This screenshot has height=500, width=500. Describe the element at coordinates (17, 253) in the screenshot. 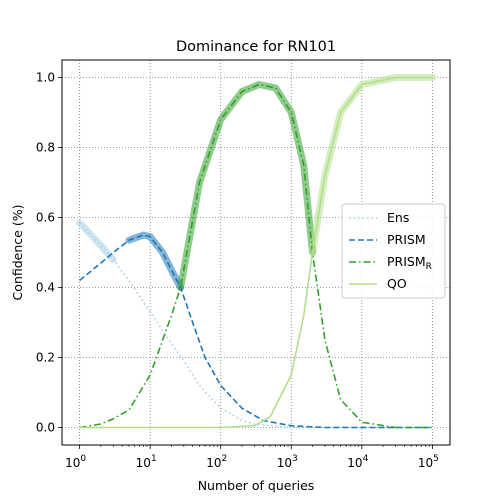

I see `y-axis-label: Confidence (%)` at that location.